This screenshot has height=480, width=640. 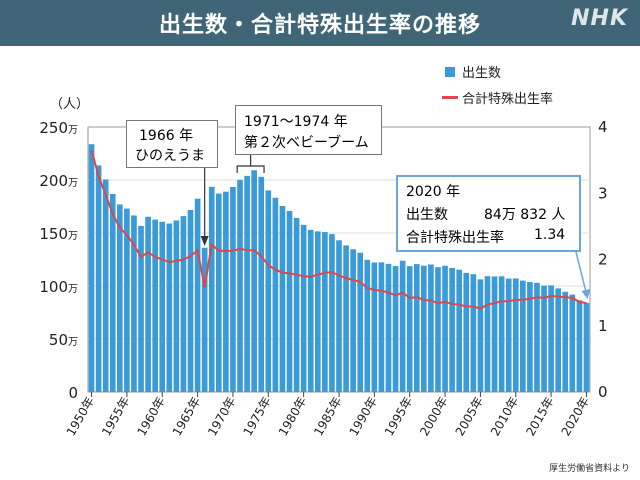 I want to click on bar-1987, so click(x=353, y=320).